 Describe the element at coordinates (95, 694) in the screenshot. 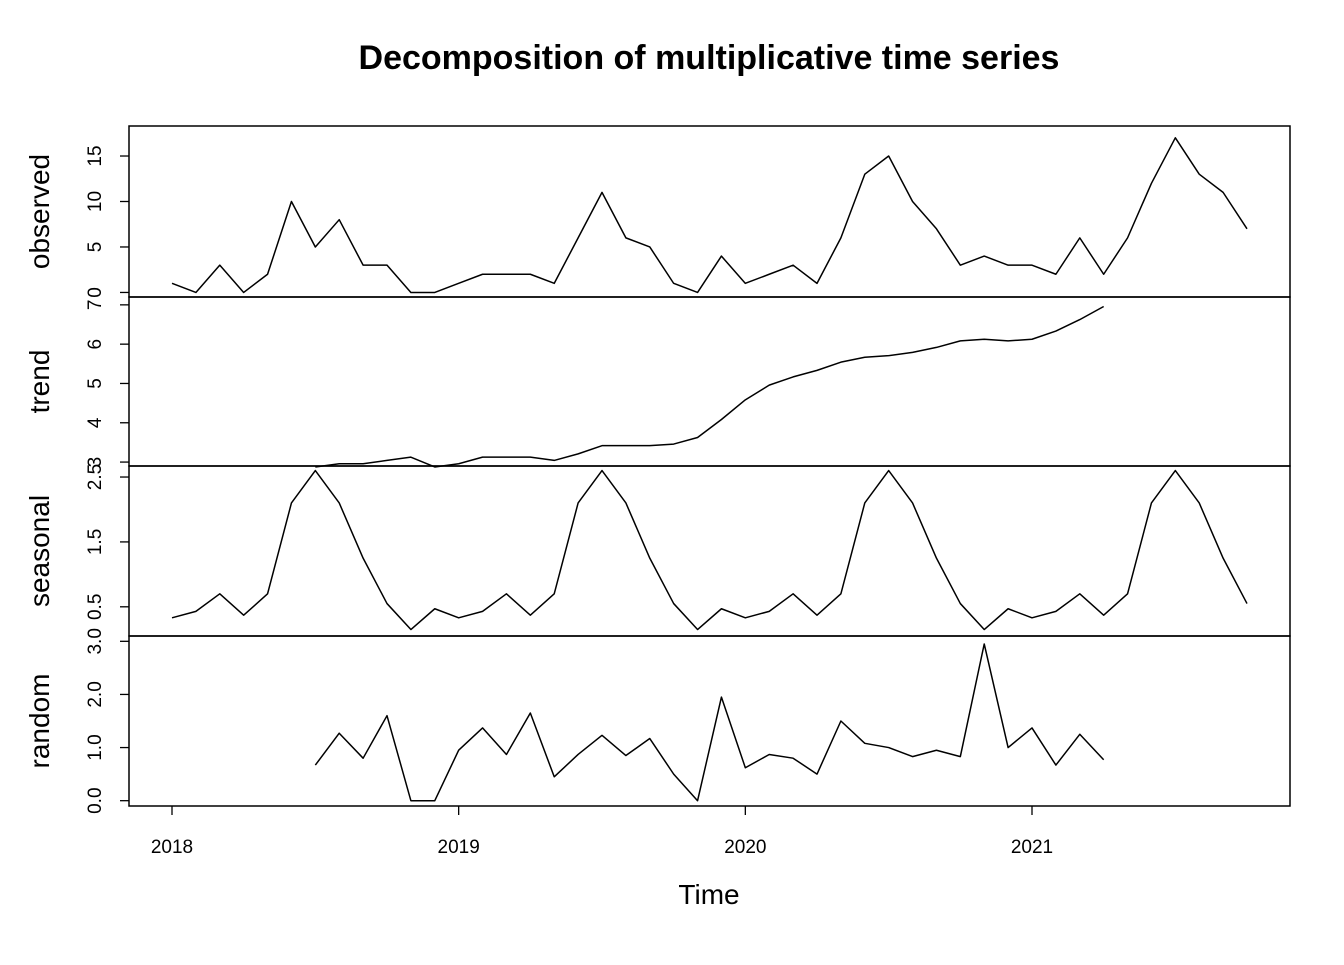

I see `y-tick-label-random-2: 2.0` at that location.